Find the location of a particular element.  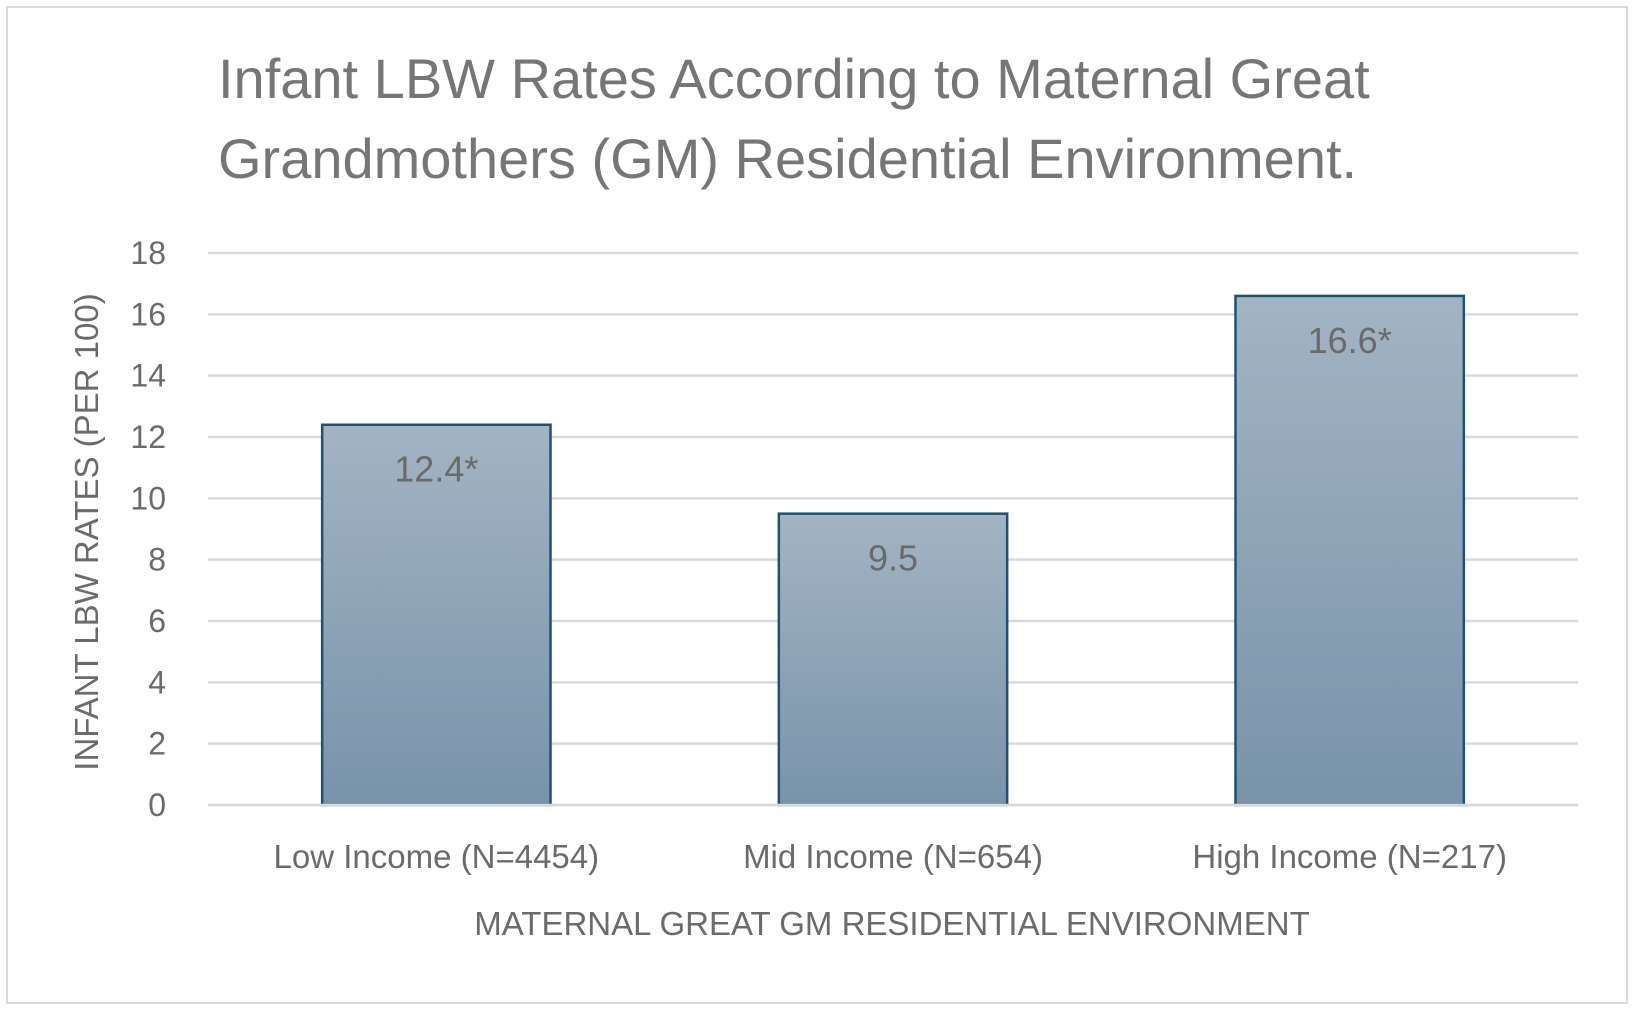

y-axis-title: INFANT LBW RATES (PER 100) is located at coordinates (86, 531).